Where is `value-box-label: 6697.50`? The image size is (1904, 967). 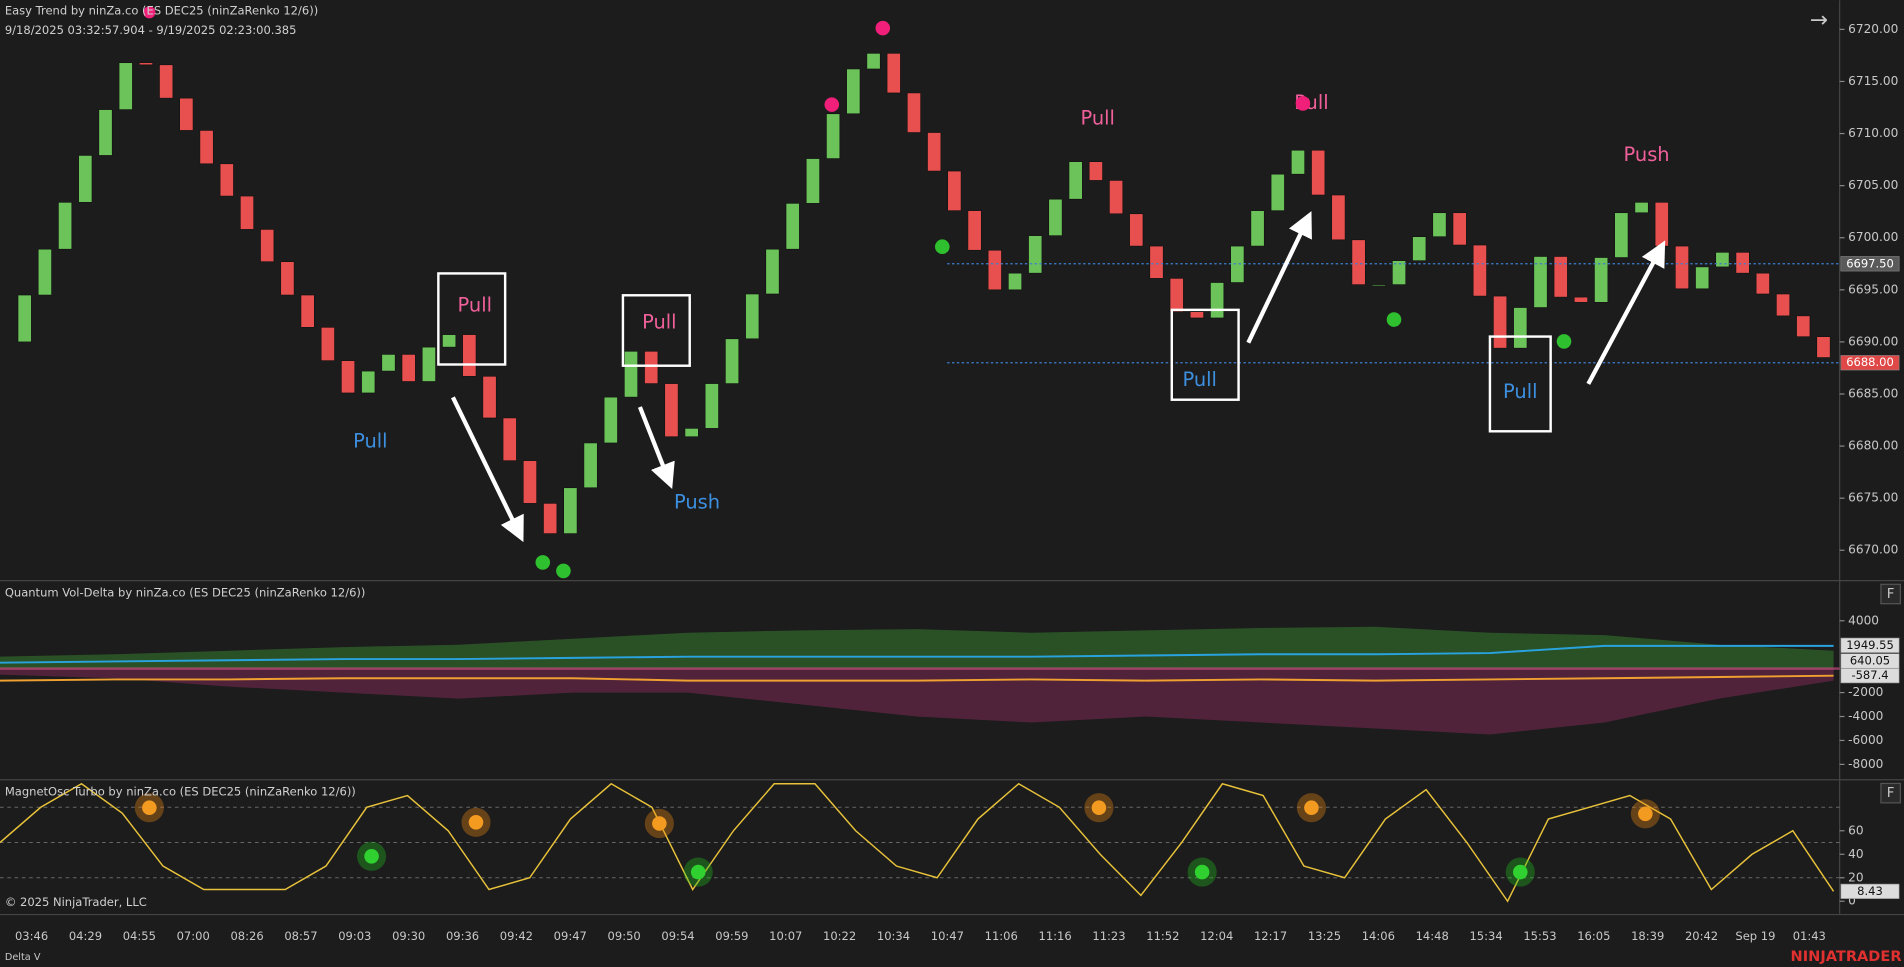 value-box-label: 6697.50 is located at coordinates (1870, 263).